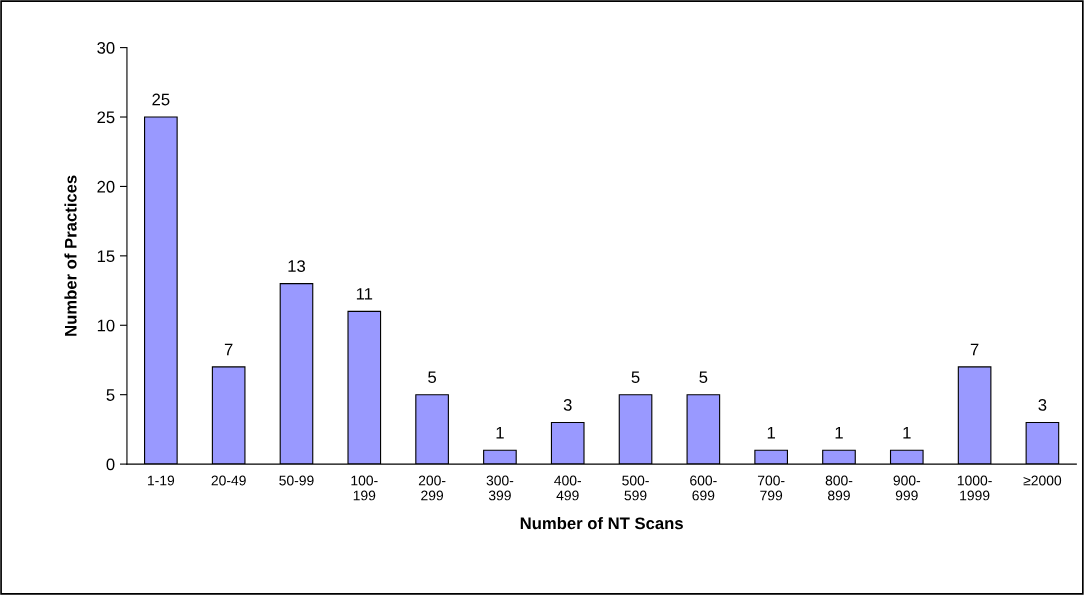 This screenshot has height=595, width=1085. I want to click on data-label: 13, so click(297, 266).